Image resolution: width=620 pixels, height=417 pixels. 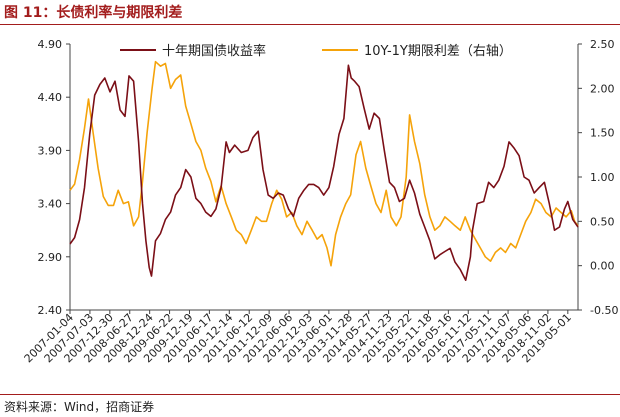 I want to click on title-rule, so click(x=310, y=24).